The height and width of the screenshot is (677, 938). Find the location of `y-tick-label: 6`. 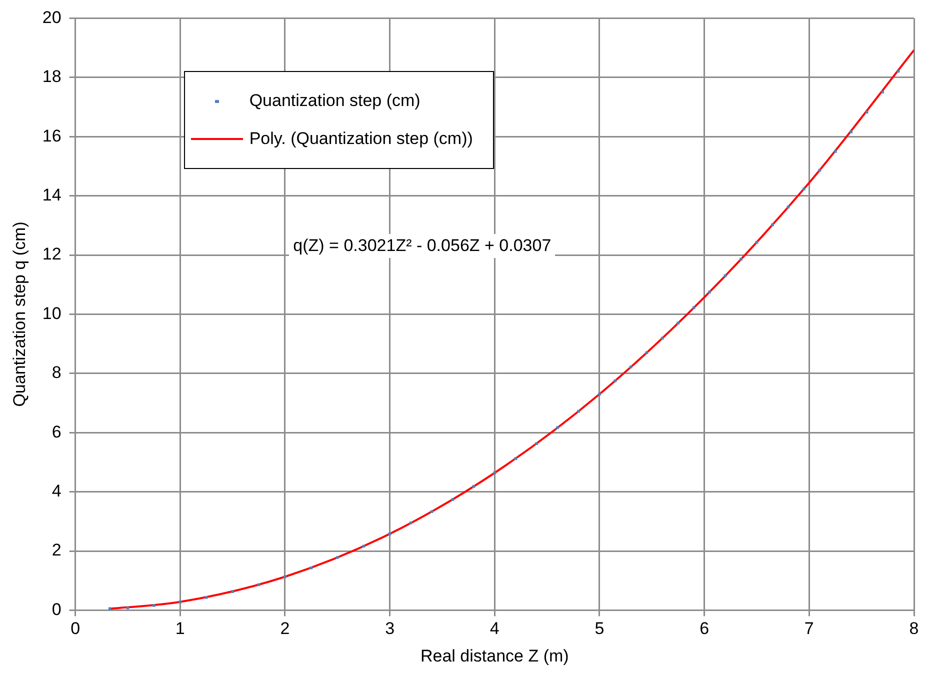

y-tick-label: 6 is located at coordinates (57, 432).